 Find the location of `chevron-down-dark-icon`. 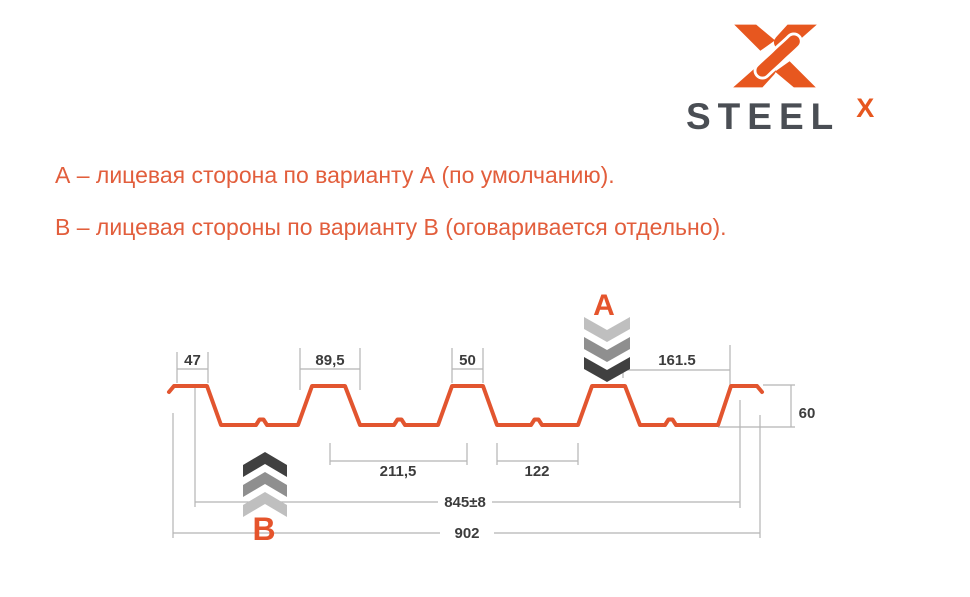

chevron-down-dark-icon is located at coordinates (607, 369).